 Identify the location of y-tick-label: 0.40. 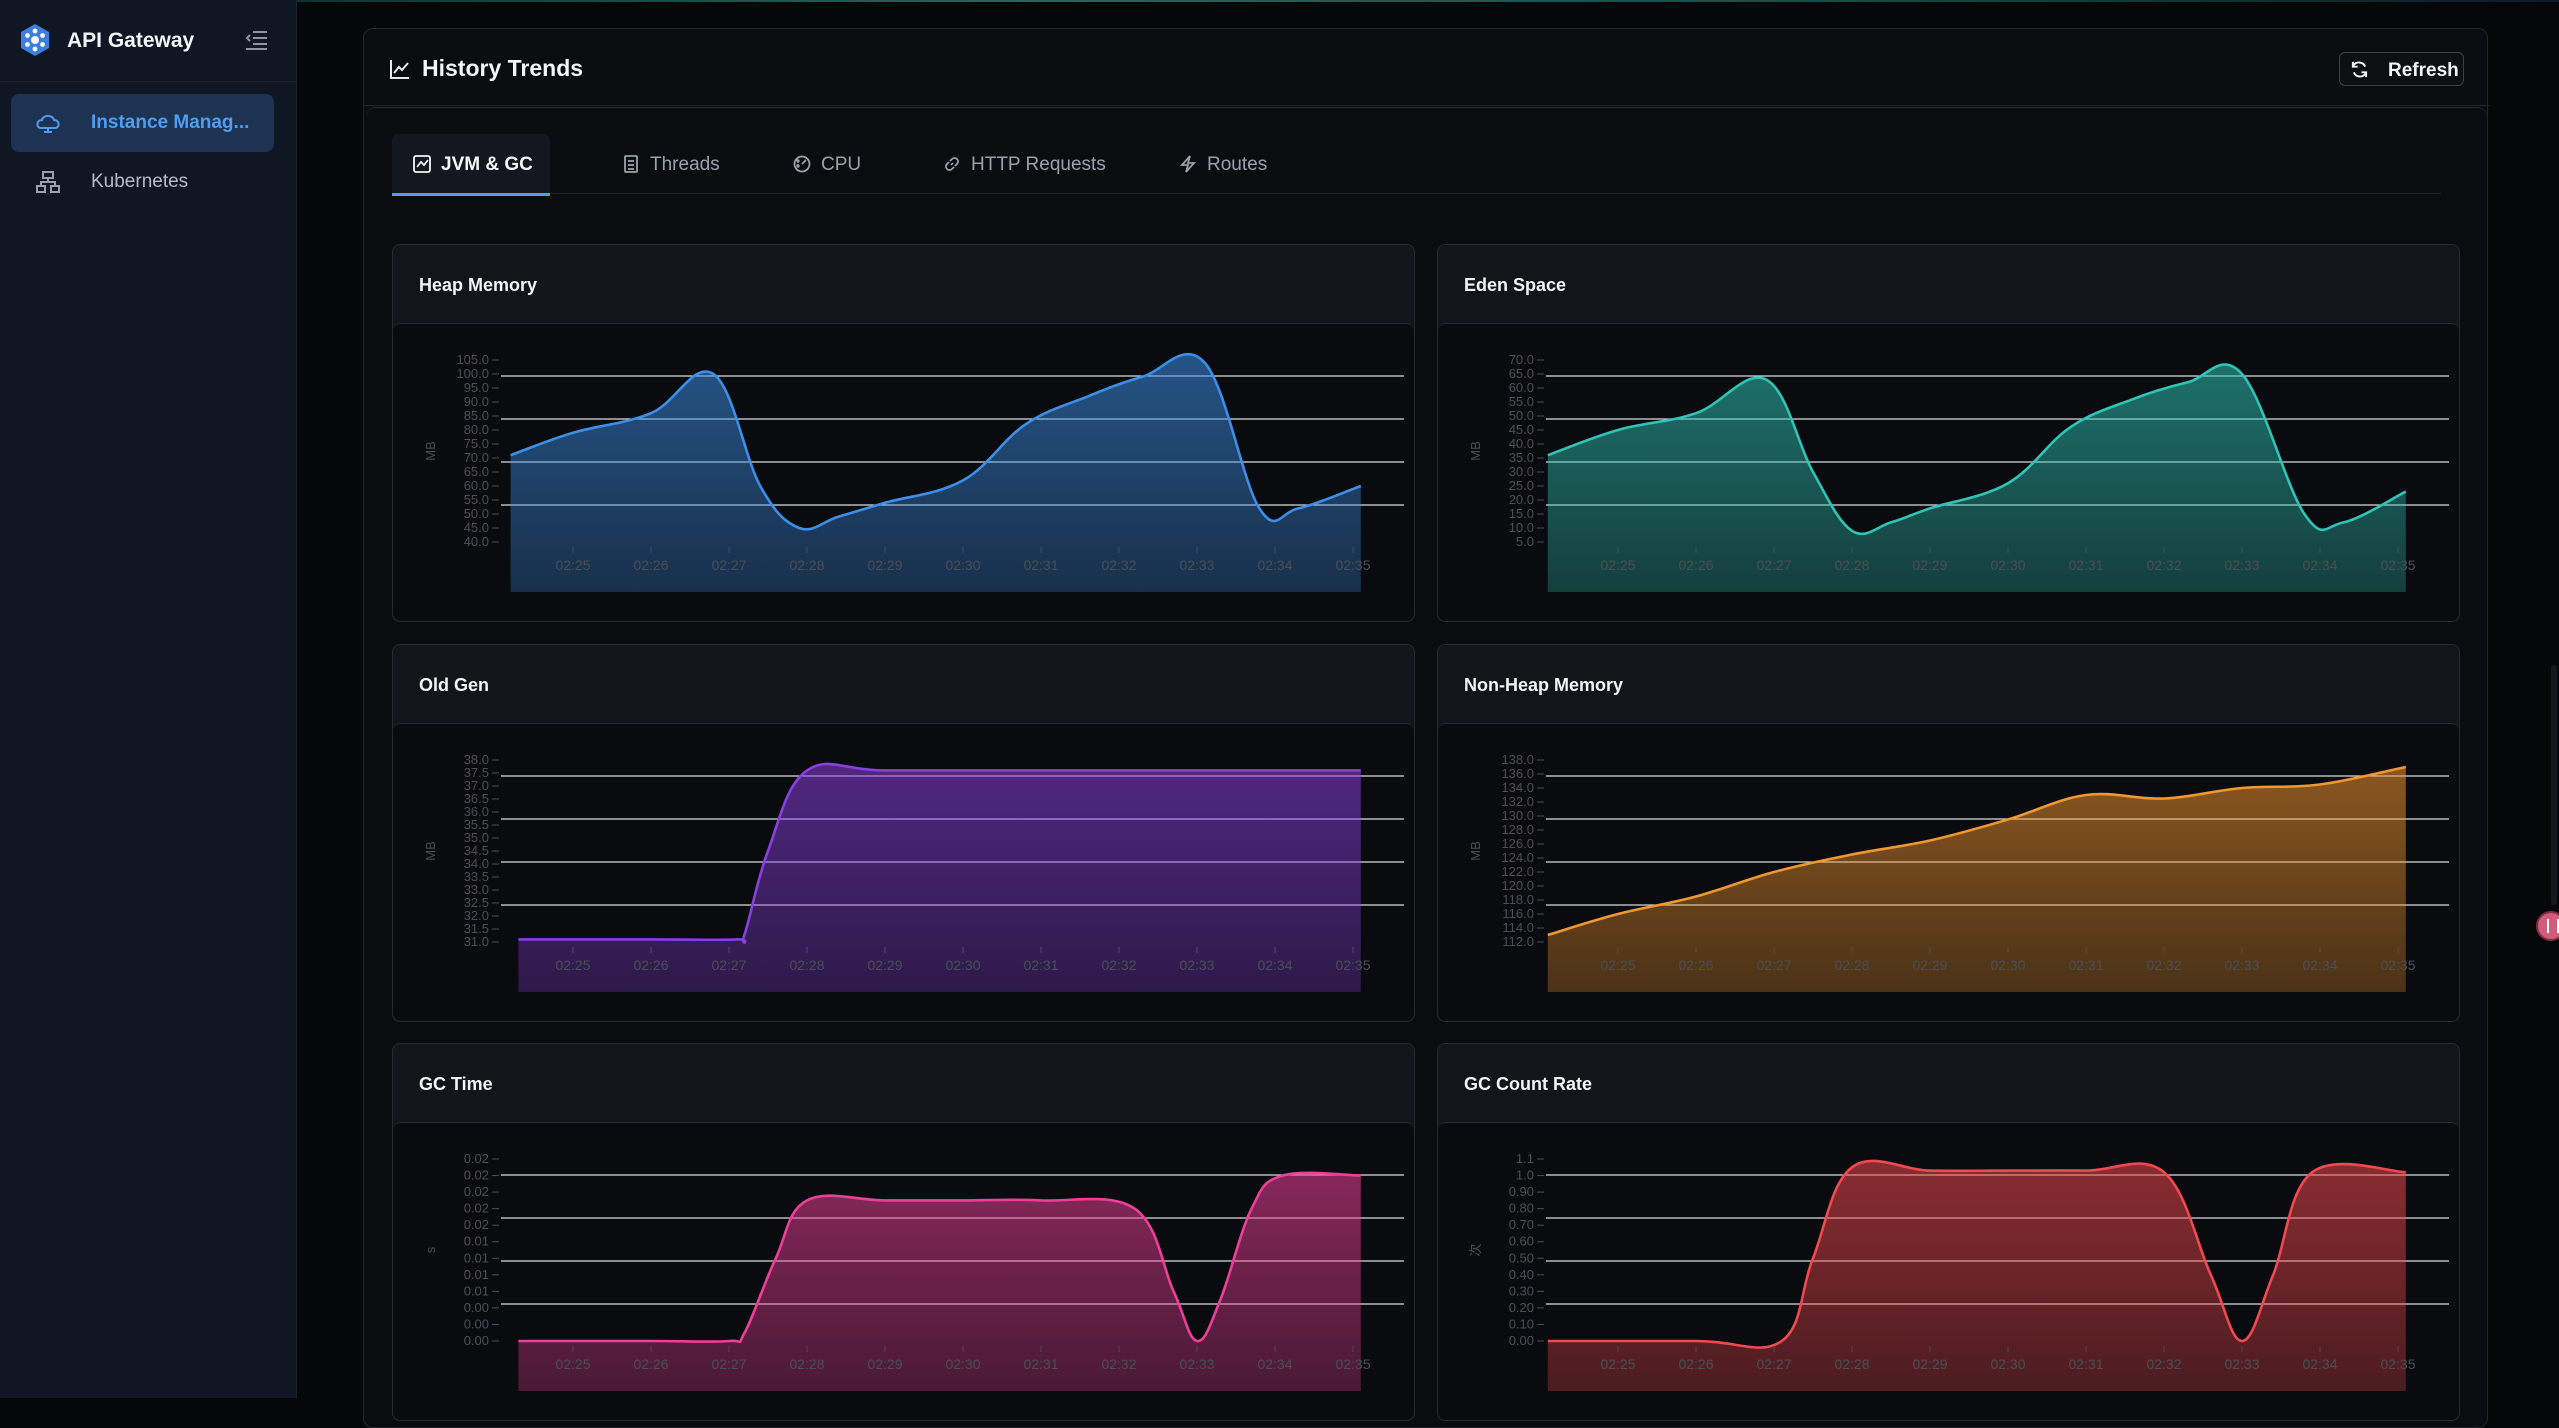
(1521, 1274).